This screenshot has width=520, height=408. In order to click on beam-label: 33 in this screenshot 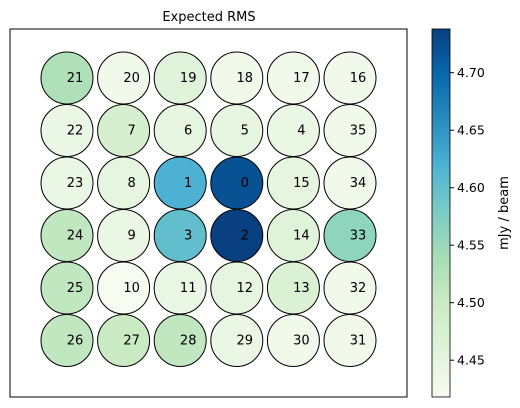, I will do `click(358, 236)`.